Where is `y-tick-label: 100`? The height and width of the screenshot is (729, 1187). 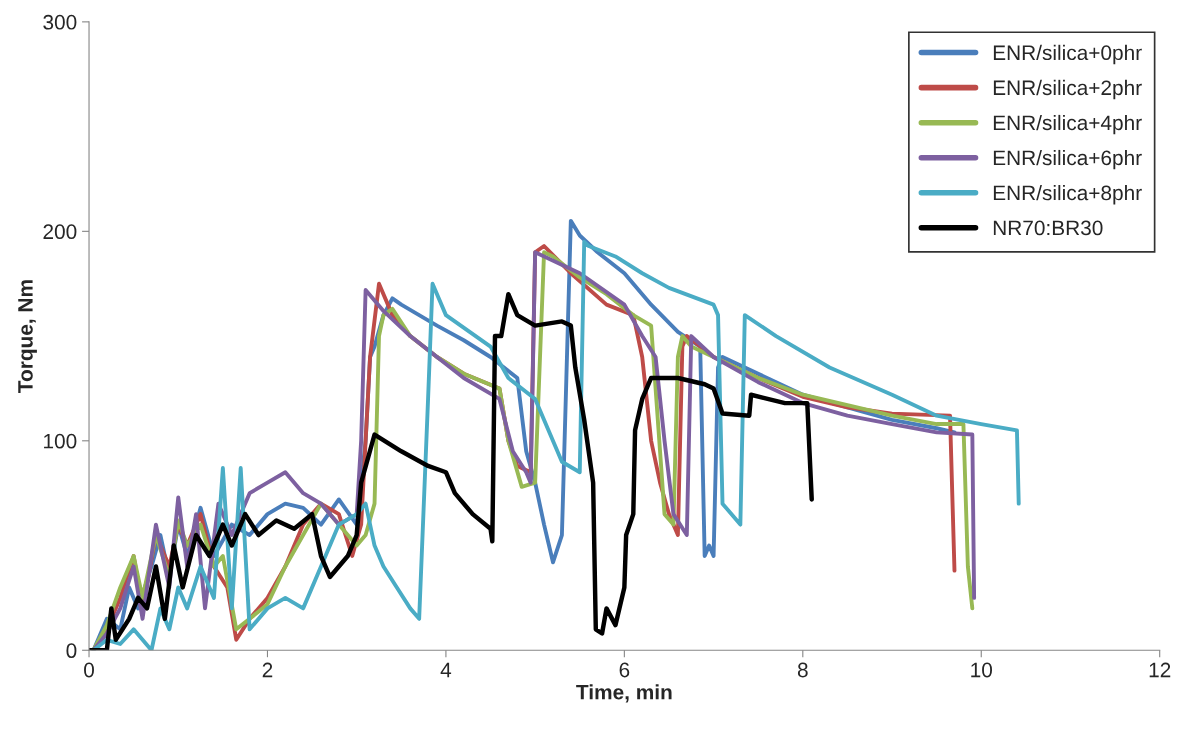 y-tick-label: 100 is located at coordinates (60, 441).